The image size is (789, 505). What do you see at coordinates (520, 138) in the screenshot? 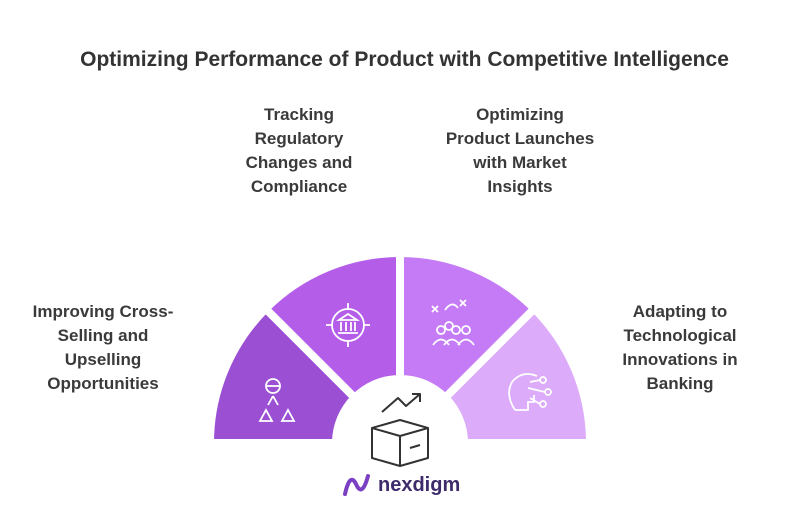
I see `label-line: Product Launches` at bounding box center [520, 138].